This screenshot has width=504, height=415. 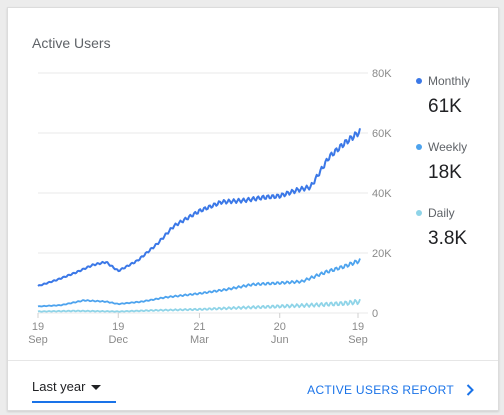 What do you see at coordinates (382, 254) in the screenshot?
I see `y-tick-label: 20K` at bounding box center [382, 254].